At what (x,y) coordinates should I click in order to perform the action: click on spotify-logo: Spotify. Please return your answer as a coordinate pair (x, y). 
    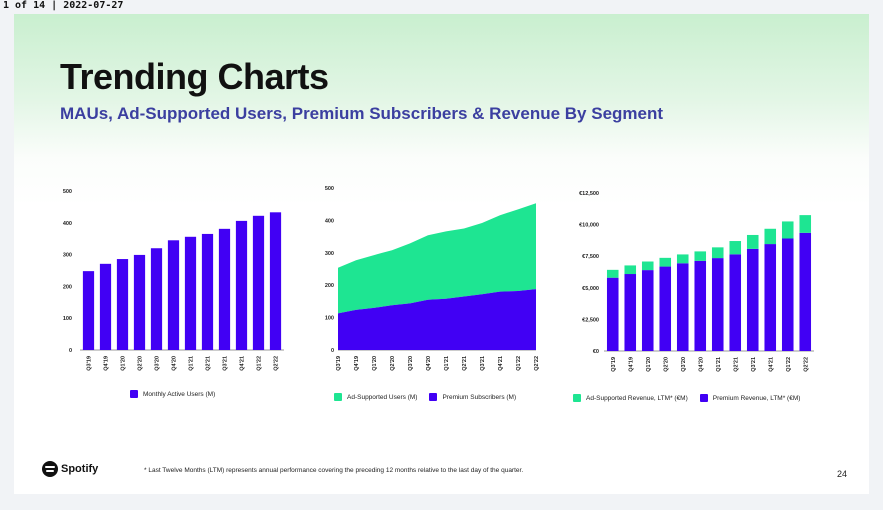
    Looking at the image, I should click on (70, 469).